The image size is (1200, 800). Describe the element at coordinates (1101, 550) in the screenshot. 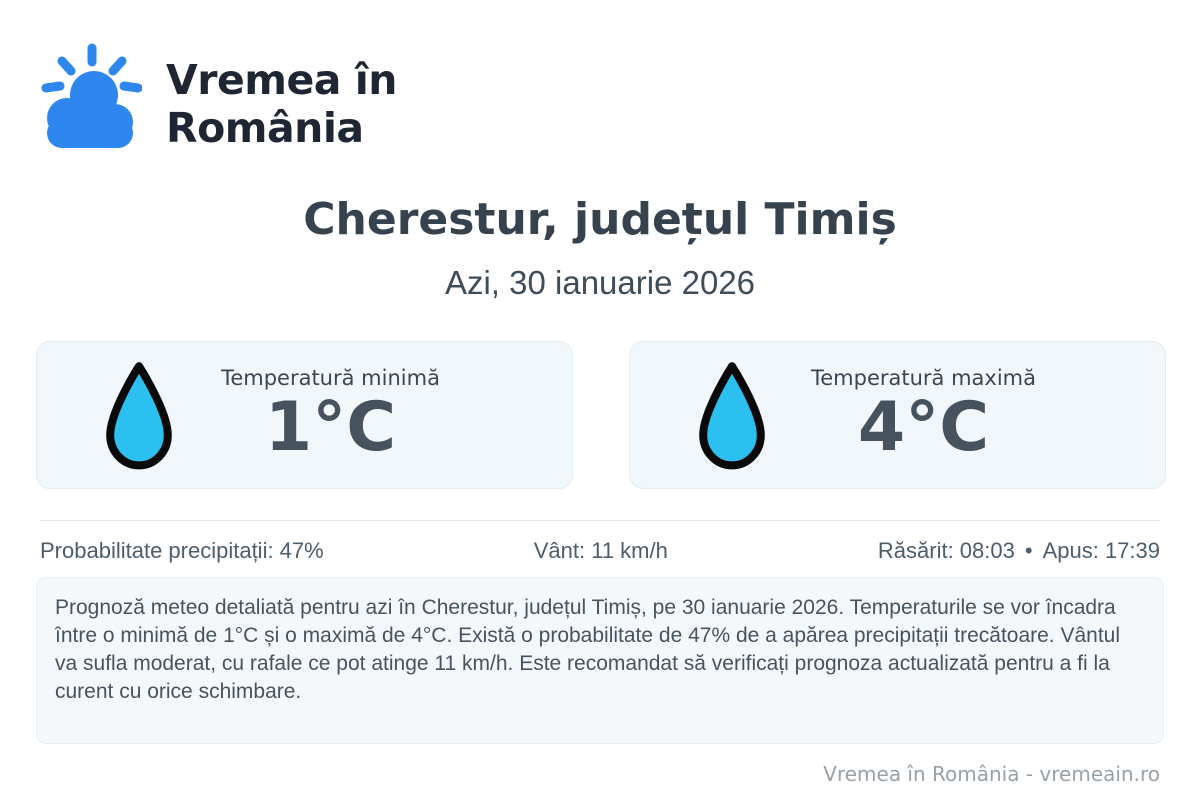

I see `sunset-stat: Apus: 17:39` at that location.